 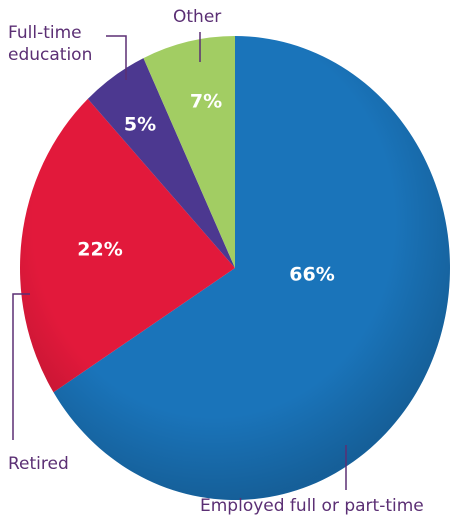 I want to click on category-label: Retired, so click(x=38, y=464).